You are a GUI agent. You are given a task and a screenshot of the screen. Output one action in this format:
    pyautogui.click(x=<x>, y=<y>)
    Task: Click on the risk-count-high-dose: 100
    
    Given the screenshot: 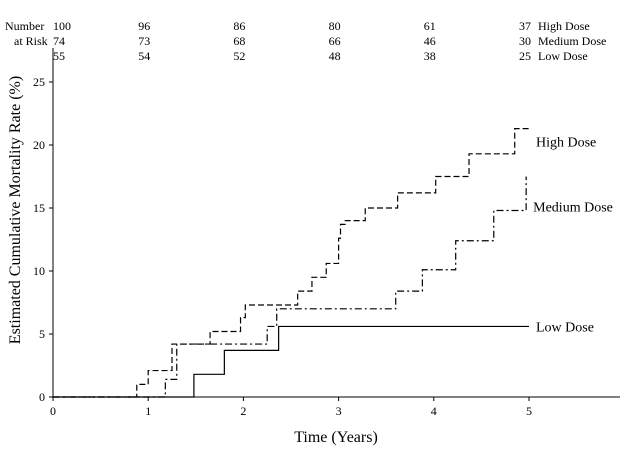 What is the action you would take?
    pyautogui.click(x=62, y=26)
    